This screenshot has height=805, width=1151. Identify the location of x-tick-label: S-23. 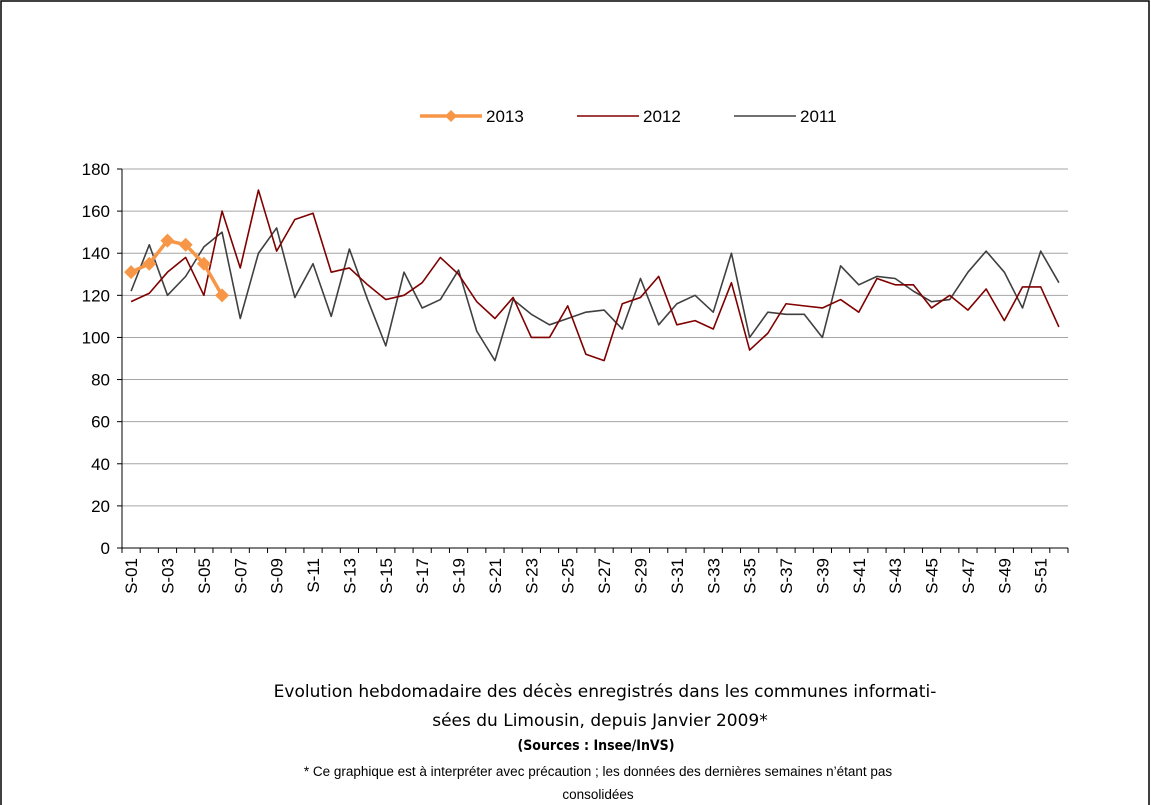
(531, 576).